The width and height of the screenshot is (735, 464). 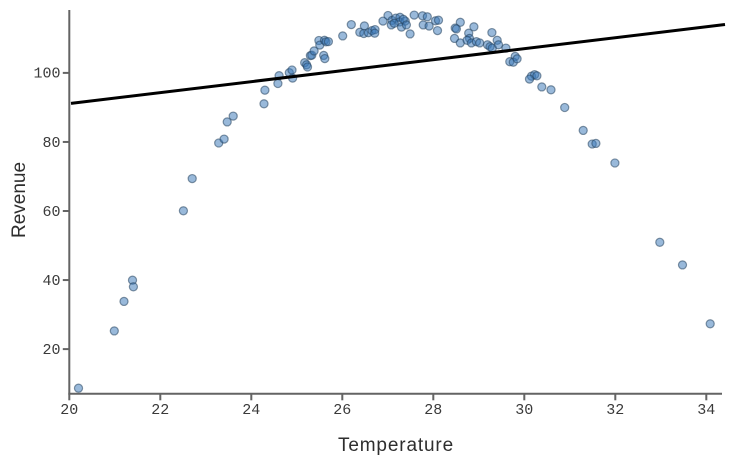 What do you see at coordinates (706, 410) in the screenshot?
I see `svg-text: 34` at bounding box center [706, 410].